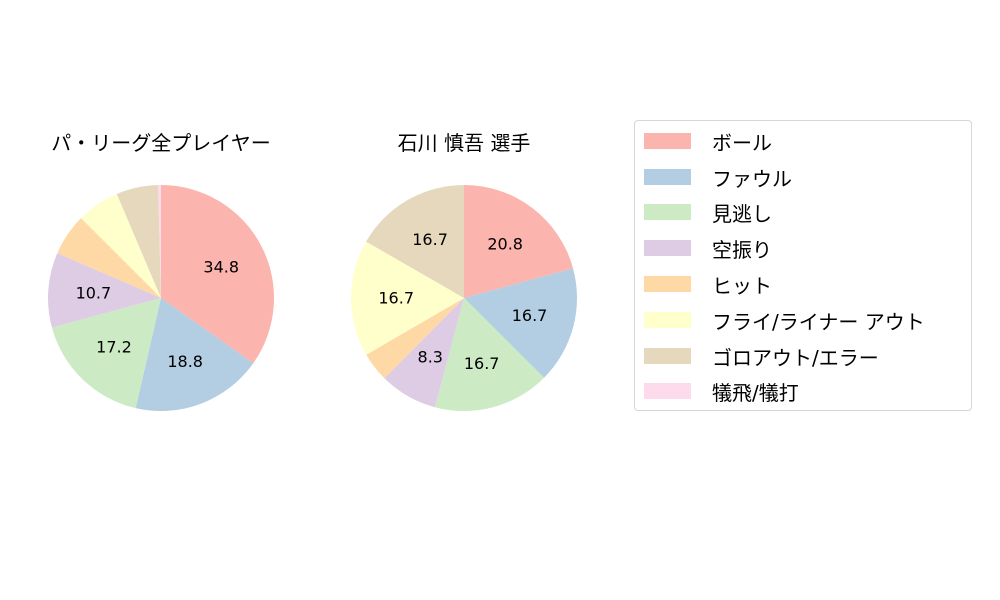  I want to click on slice-value-label: 34.8, so click(221, 266).